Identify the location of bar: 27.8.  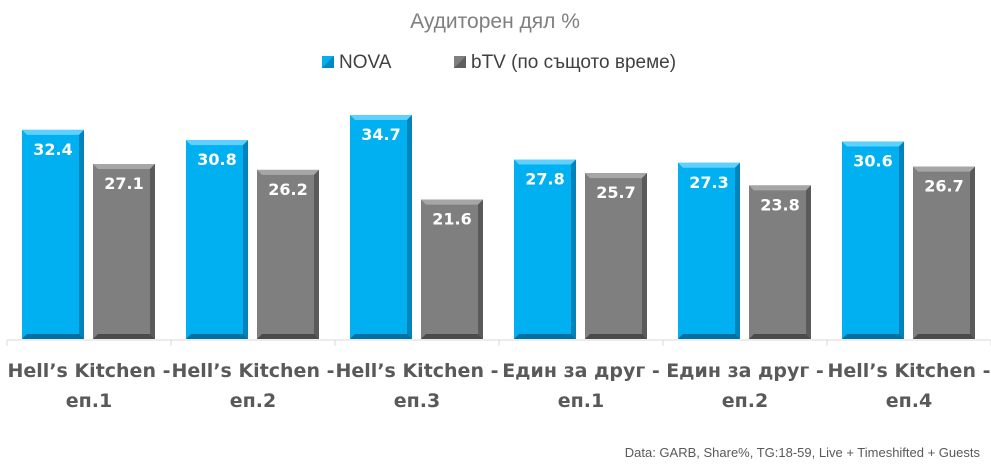
(545, 249).